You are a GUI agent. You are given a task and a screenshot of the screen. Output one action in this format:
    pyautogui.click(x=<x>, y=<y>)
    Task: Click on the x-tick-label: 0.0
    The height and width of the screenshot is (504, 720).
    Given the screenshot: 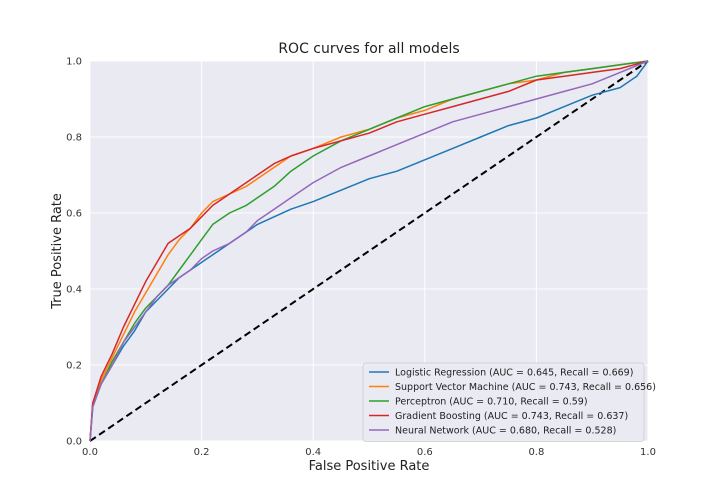 What is the action you would take?
    pyautogui.click(x=90, y=452)
    